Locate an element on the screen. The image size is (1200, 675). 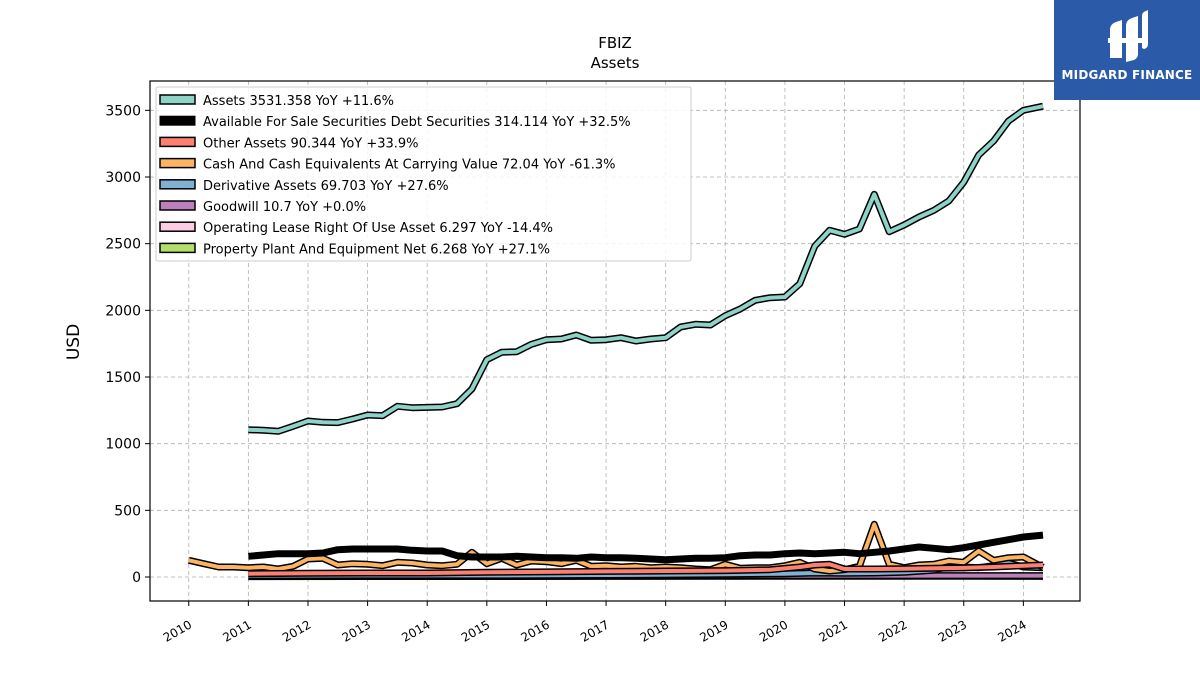
y-tick-label: 1500 is located at coordinates (123, 378).